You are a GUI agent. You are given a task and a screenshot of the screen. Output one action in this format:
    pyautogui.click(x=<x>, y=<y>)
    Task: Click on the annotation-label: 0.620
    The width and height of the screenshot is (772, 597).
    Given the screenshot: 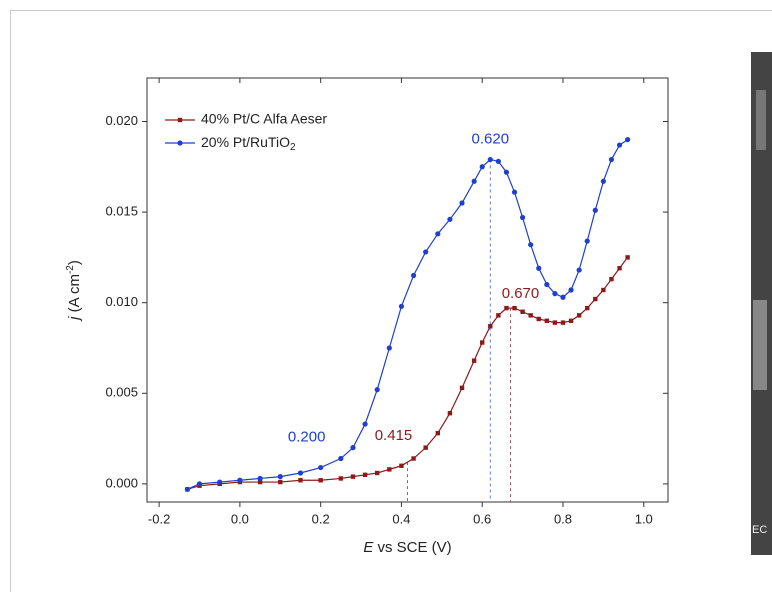 What is the action you would take?
    pyautogui.click(x=491, y=139)
    